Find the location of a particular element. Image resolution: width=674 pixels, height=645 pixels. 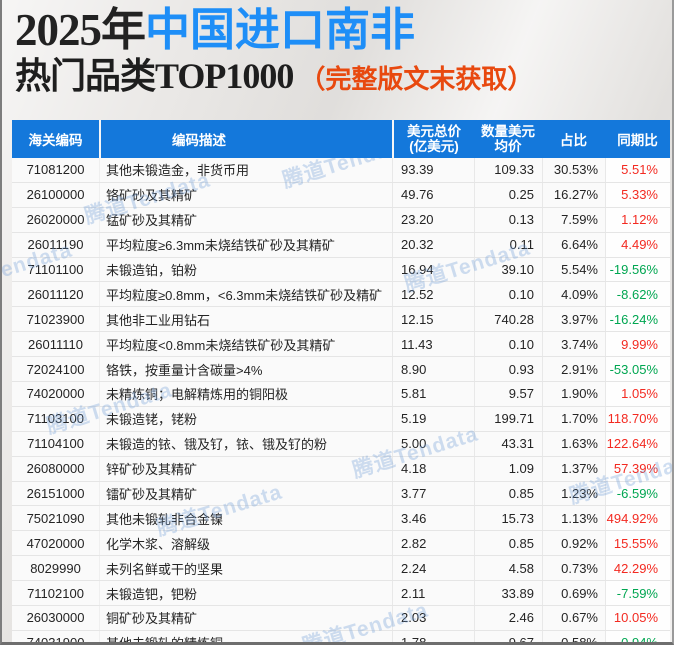

table-row: 71102100 未锻造钯，钯粉 2.11 33.89 0.69% -7.59% is located at coordinates (341, 594).